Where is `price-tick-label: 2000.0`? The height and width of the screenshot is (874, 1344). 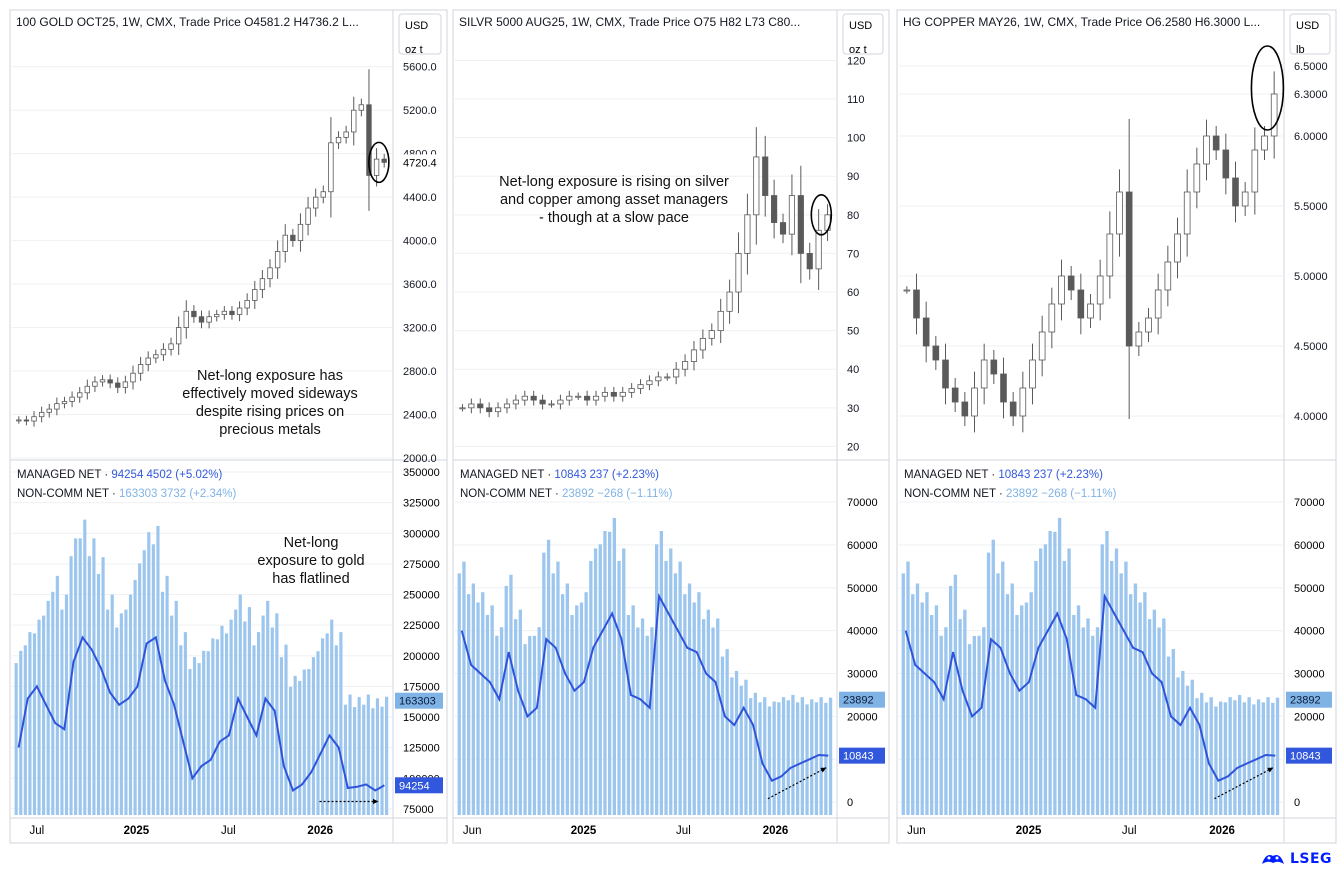
price-tick-label: 2000.0 is located at coordinates (420, 459).